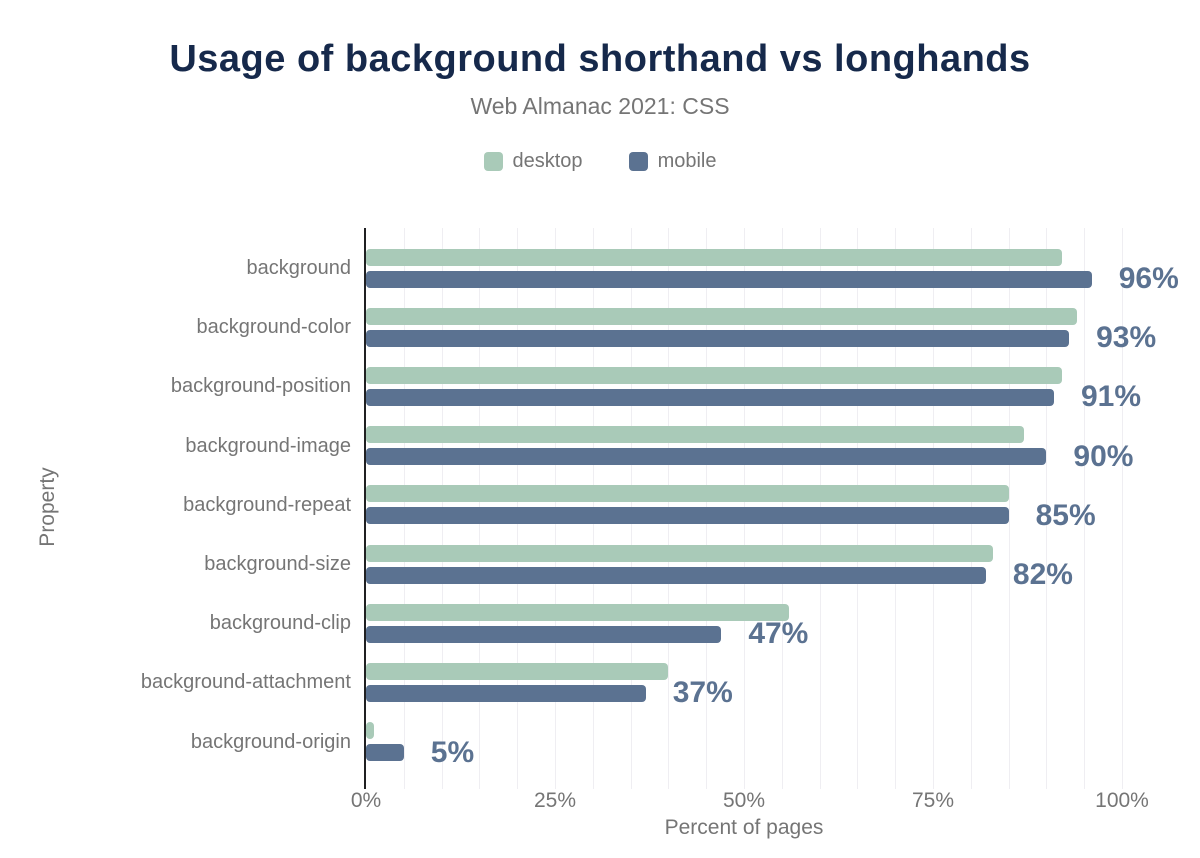  Describe the element at coordinates (260, 386) in the screenshot. I see `category-label: background-position` at that location.